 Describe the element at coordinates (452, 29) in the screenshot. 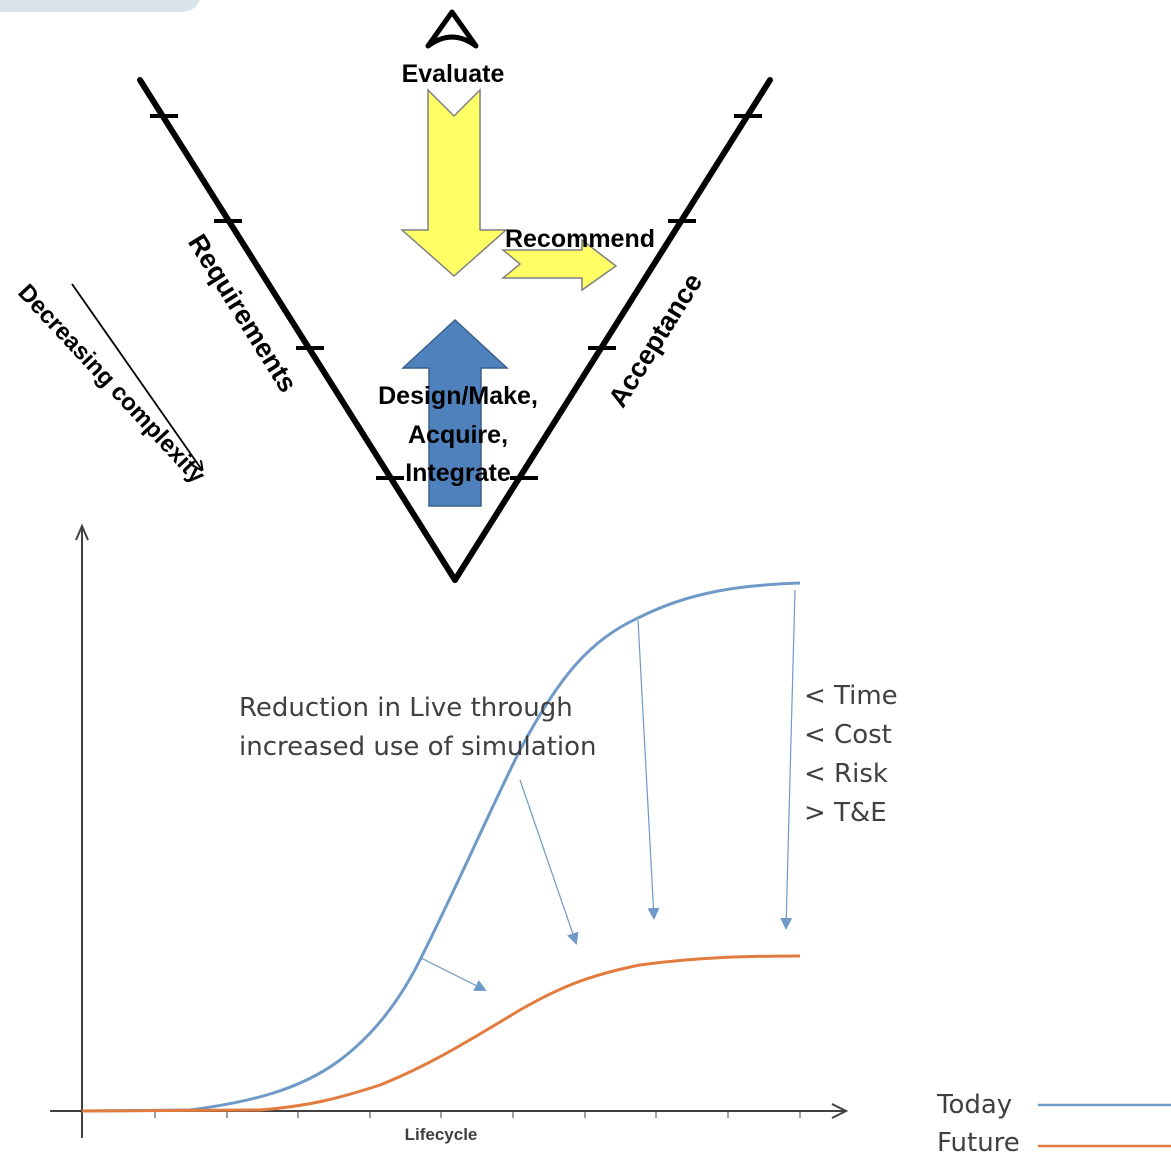

I see `eye-icon` at that location.